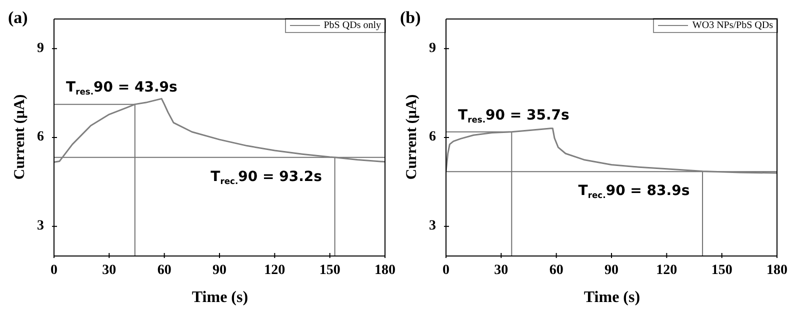 This screenshot has height=311, width=800. What do you see at coordinates (266, 177) in the screenshot?
I see `annotation: T$_{rec.}$90 = 93.2s` at bounding box center [266, 177].